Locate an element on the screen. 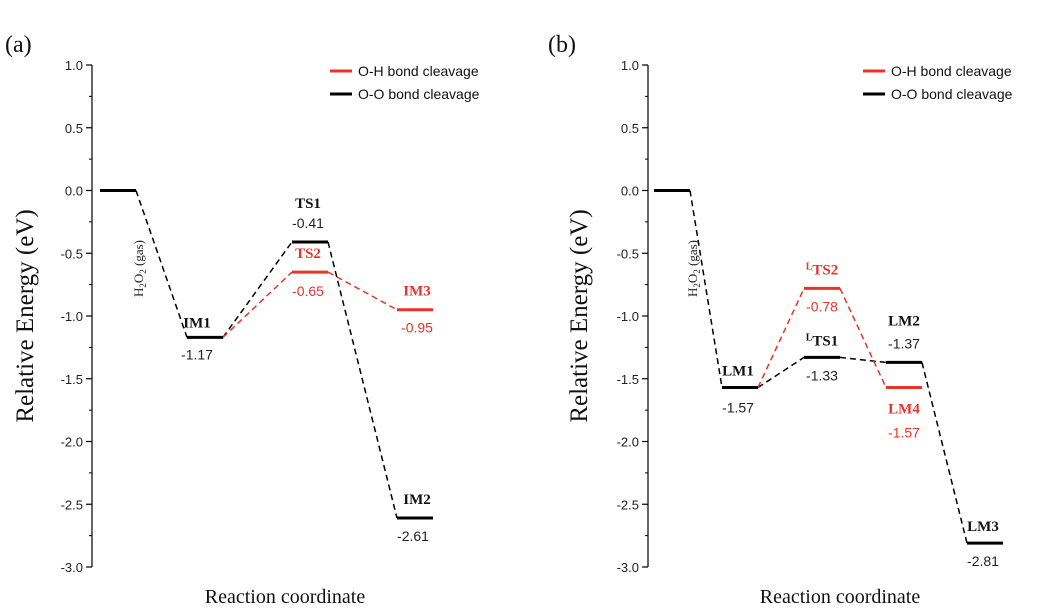 The height and width of the screenshot is (608, 1059). level-name-LM1: LM1 is located at coordinates (738, 372).